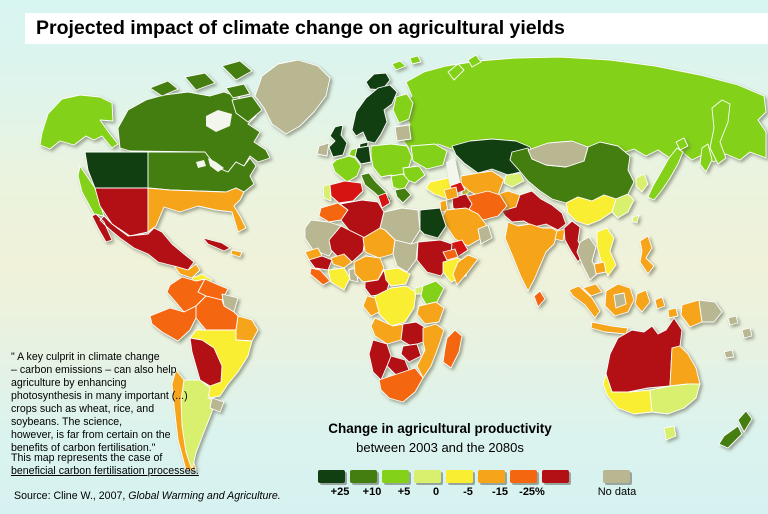  I want to click on region-canadian-arctic-islands, so click(206, 91).